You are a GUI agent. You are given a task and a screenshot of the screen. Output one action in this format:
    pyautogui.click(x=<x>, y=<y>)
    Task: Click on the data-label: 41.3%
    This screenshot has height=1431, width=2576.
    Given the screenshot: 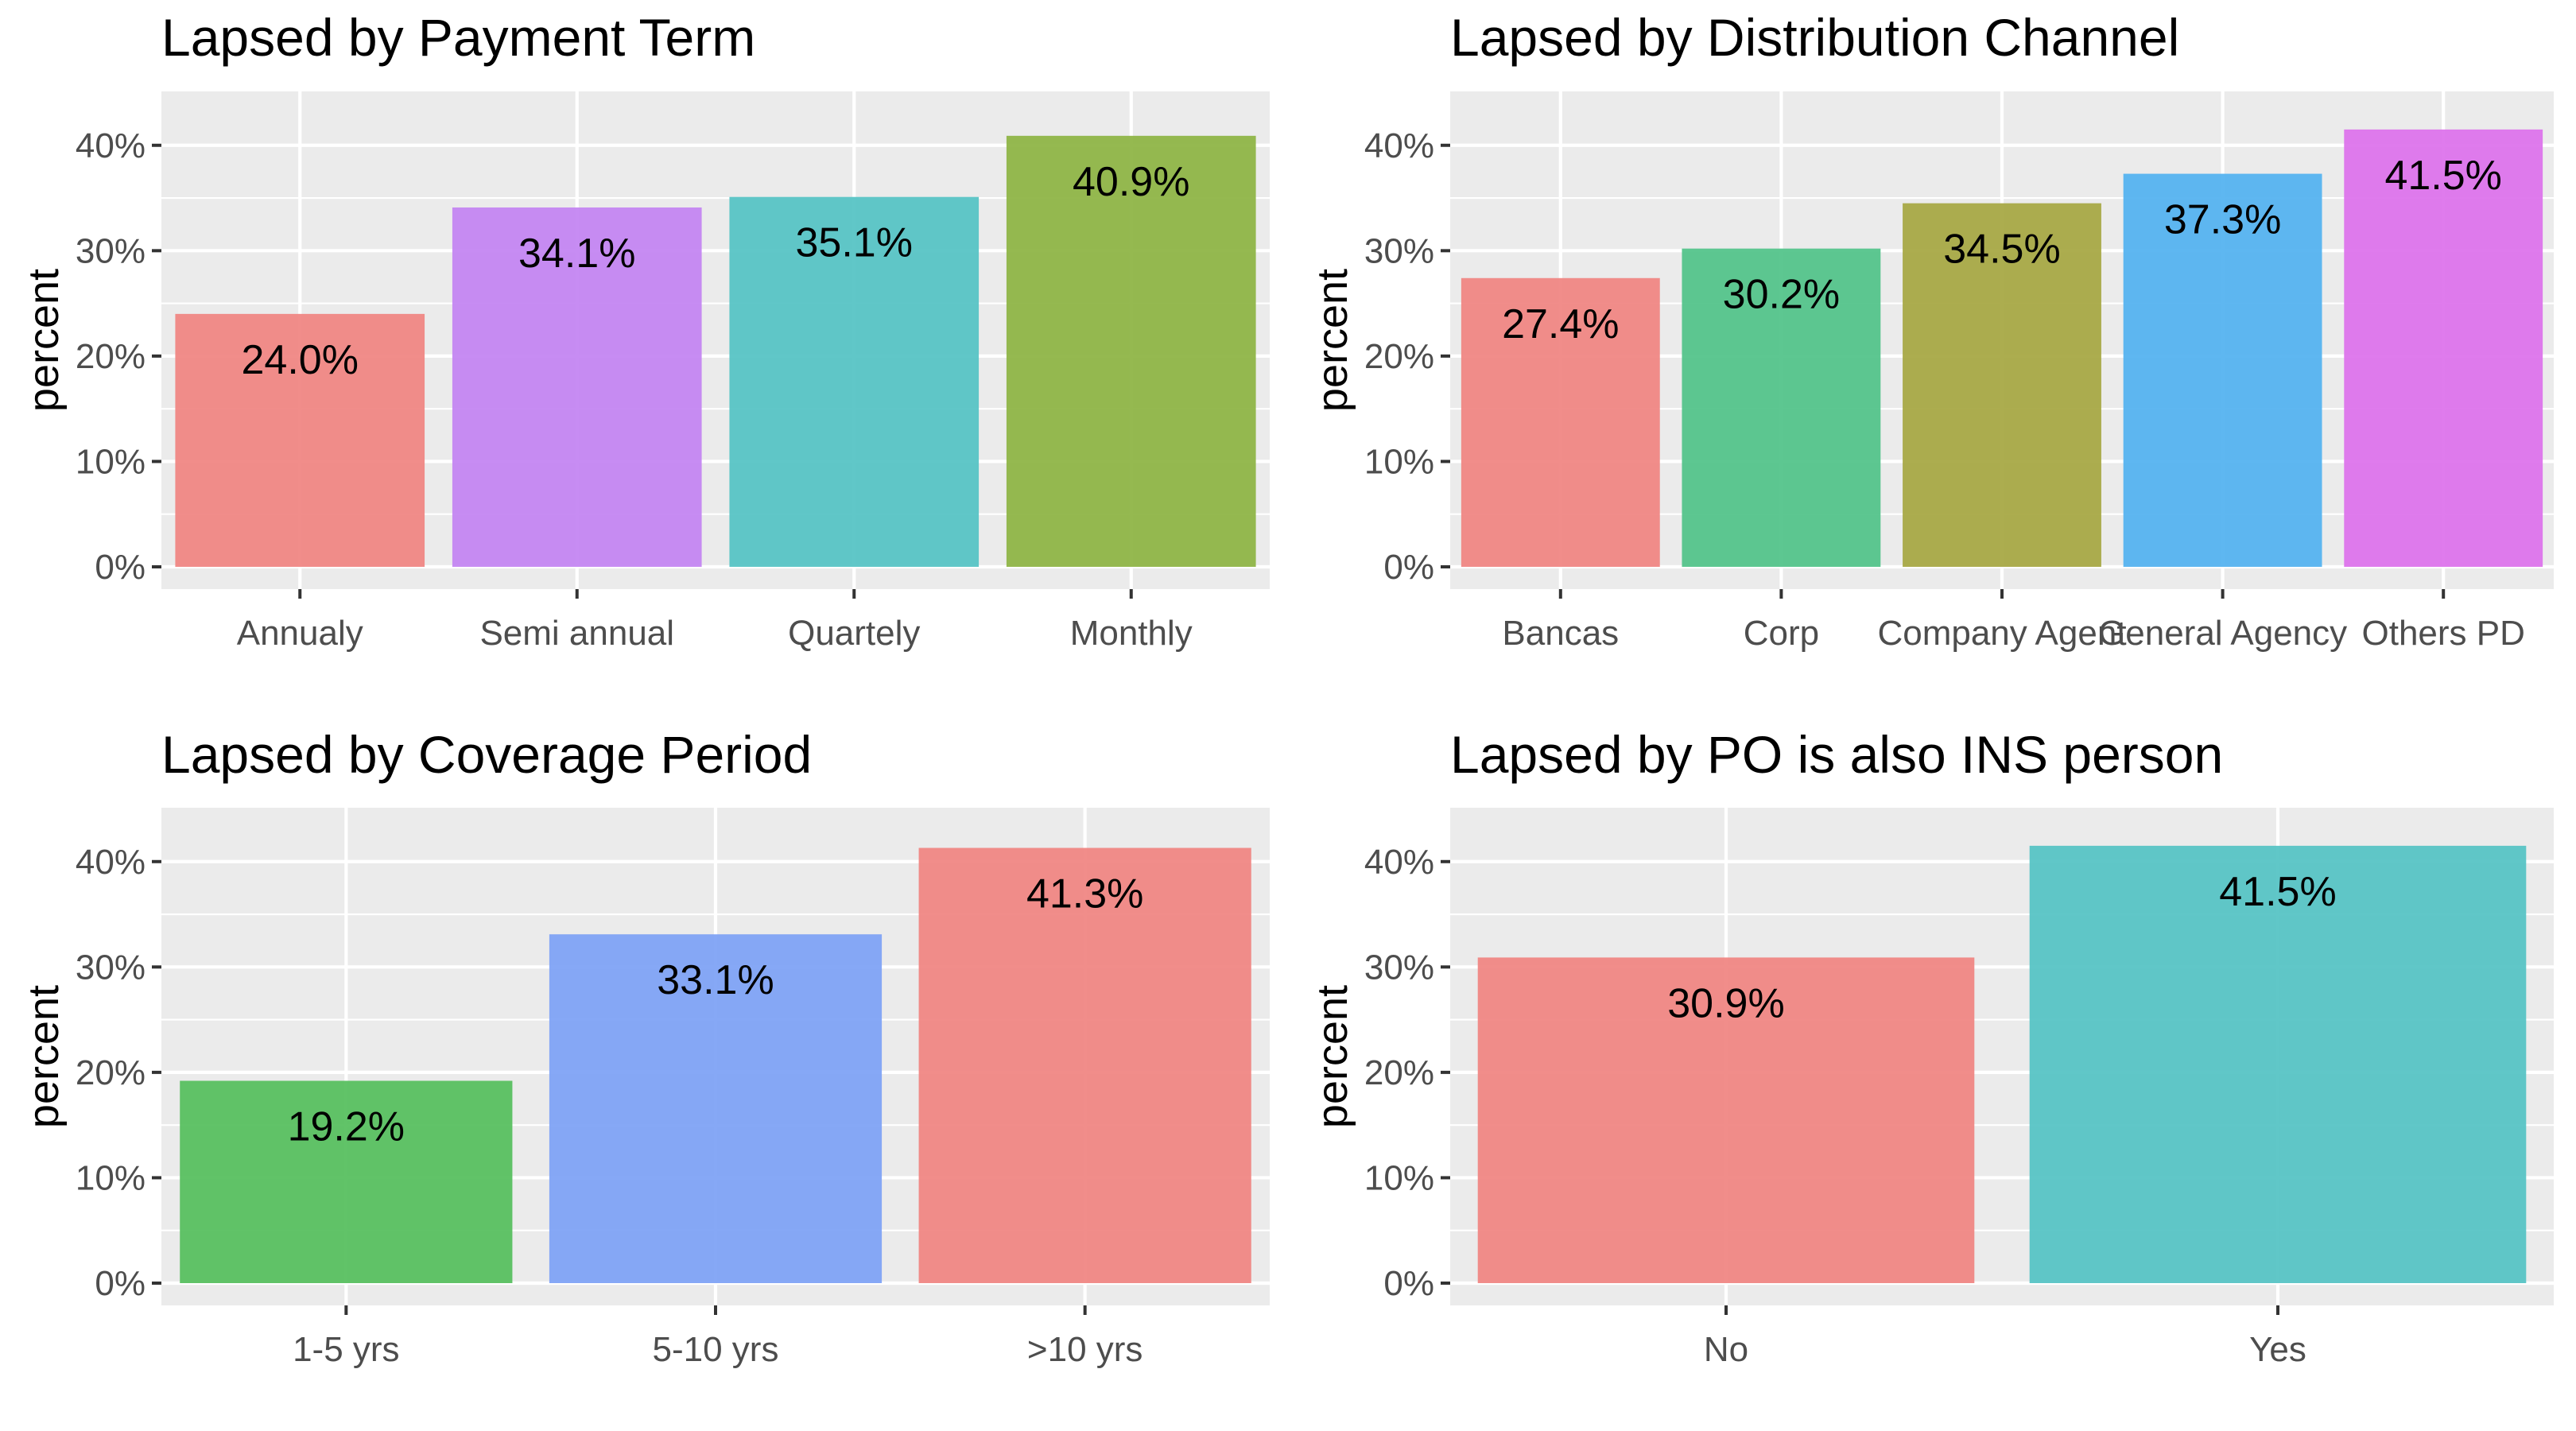 What is the action you would take?
    pyautogui.click(x=1085, y=894)
    